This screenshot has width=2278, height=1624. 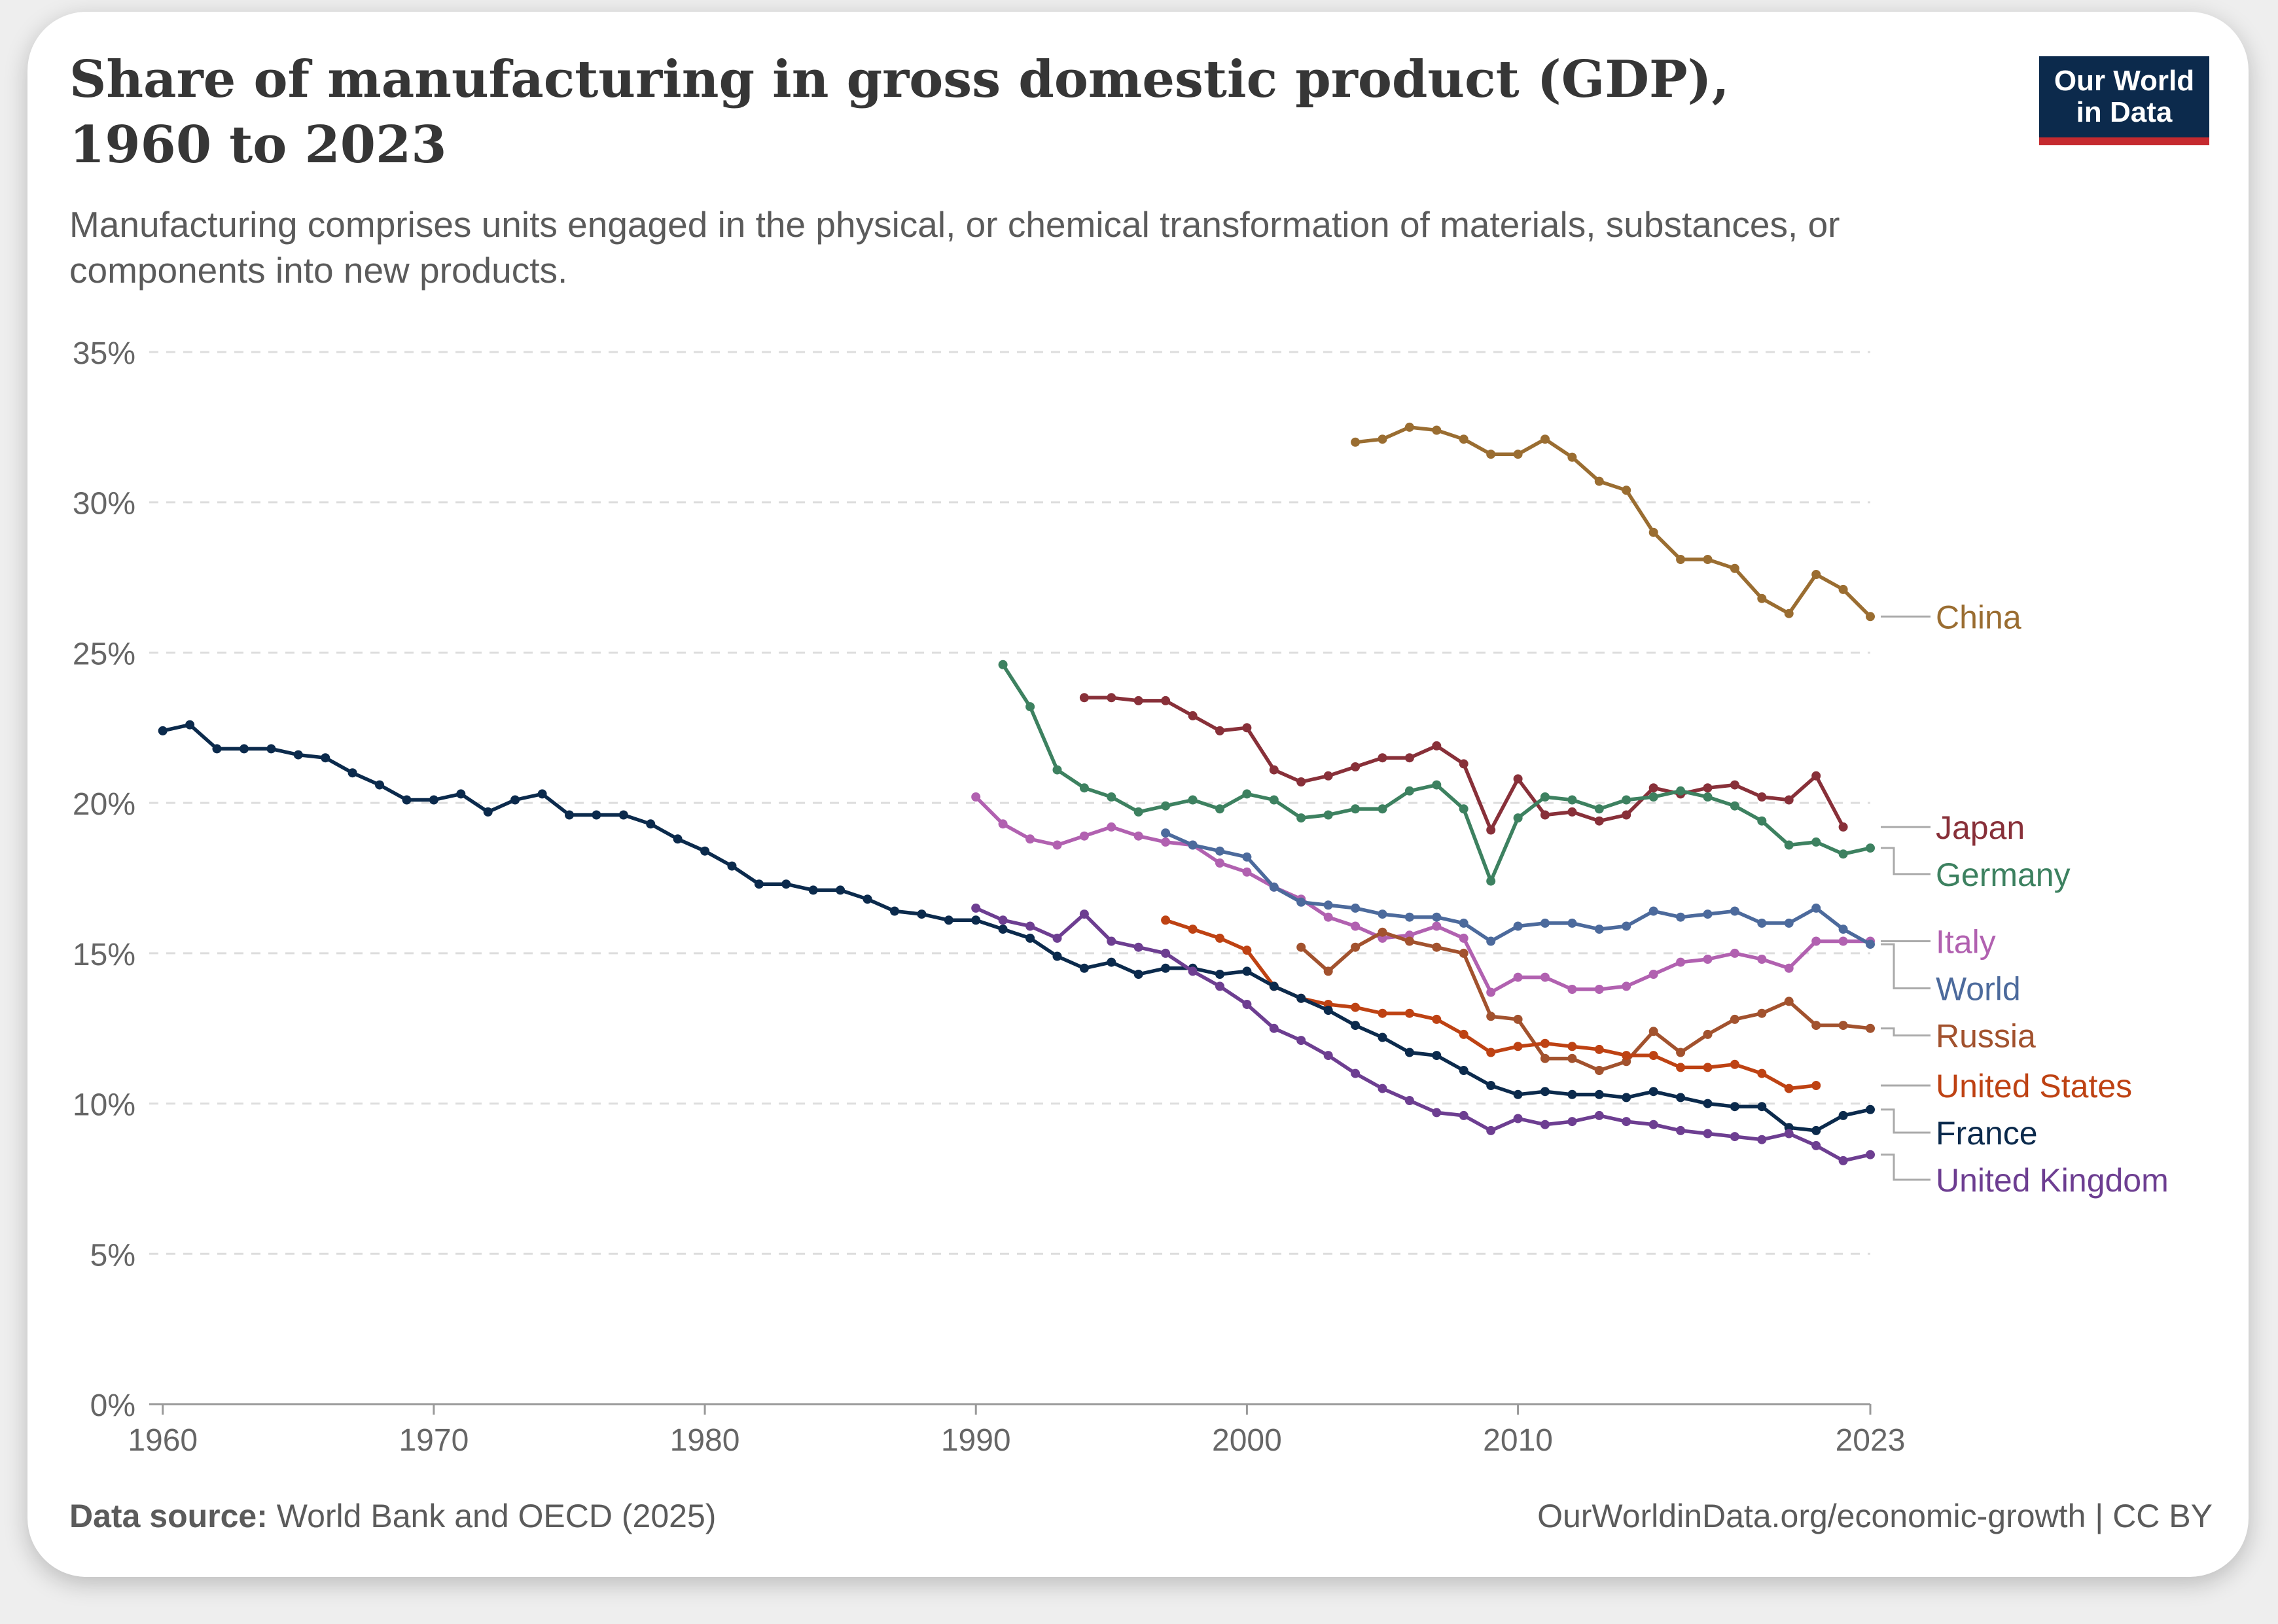 I want to click on license-link: CC BY, so click(x=2162, y=1516).